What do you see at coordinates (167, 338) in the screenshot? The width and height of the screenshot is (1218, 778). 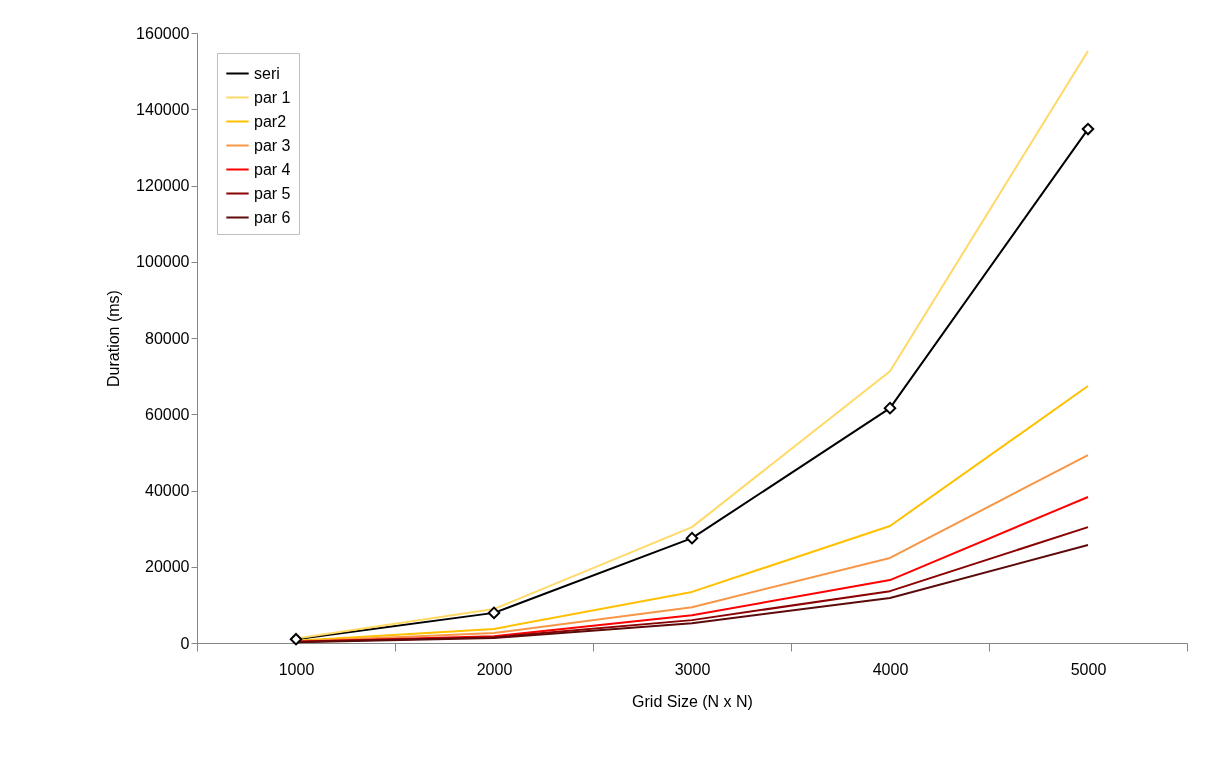 I see `y-tick-label: 80000` at bounding box center [167, 338].